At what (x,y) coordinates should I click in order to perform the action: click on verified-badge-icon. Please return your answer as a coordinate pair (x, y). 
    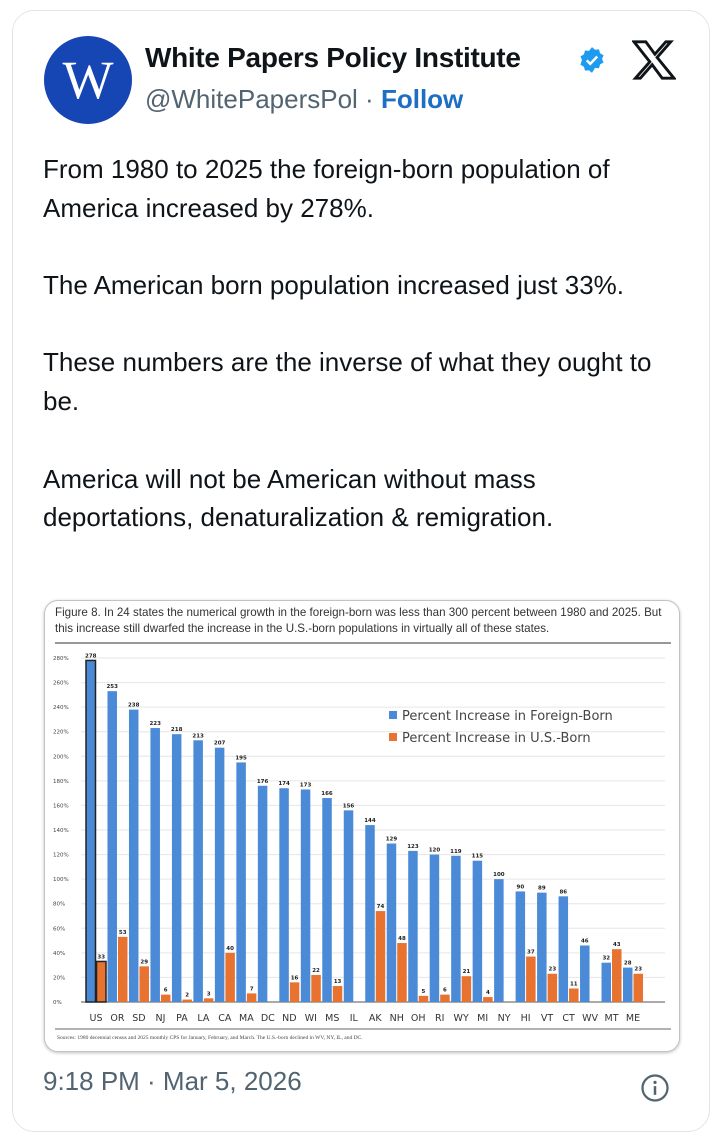
    Looking at the image, I should click on (592, 60).